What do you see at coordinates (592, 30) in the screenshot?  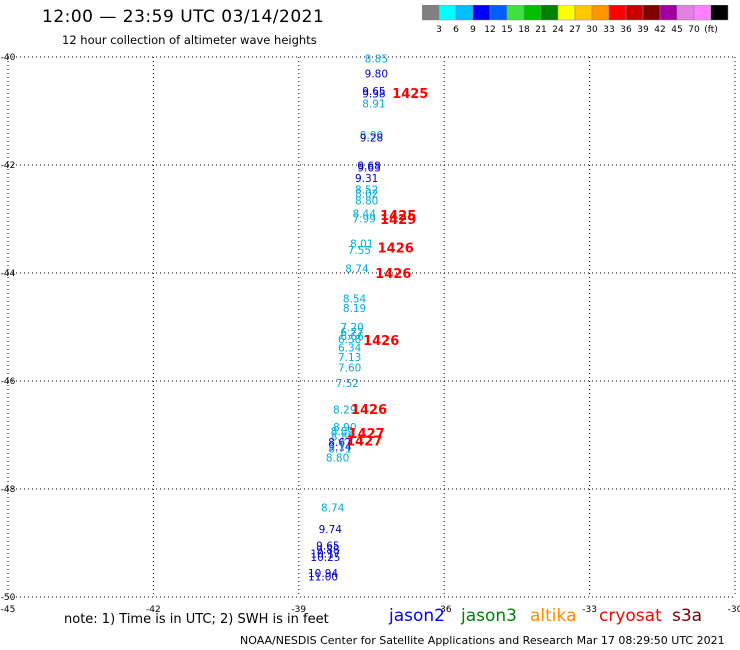 I see `color-scale-label: 30` at bounding box center [592, 30].